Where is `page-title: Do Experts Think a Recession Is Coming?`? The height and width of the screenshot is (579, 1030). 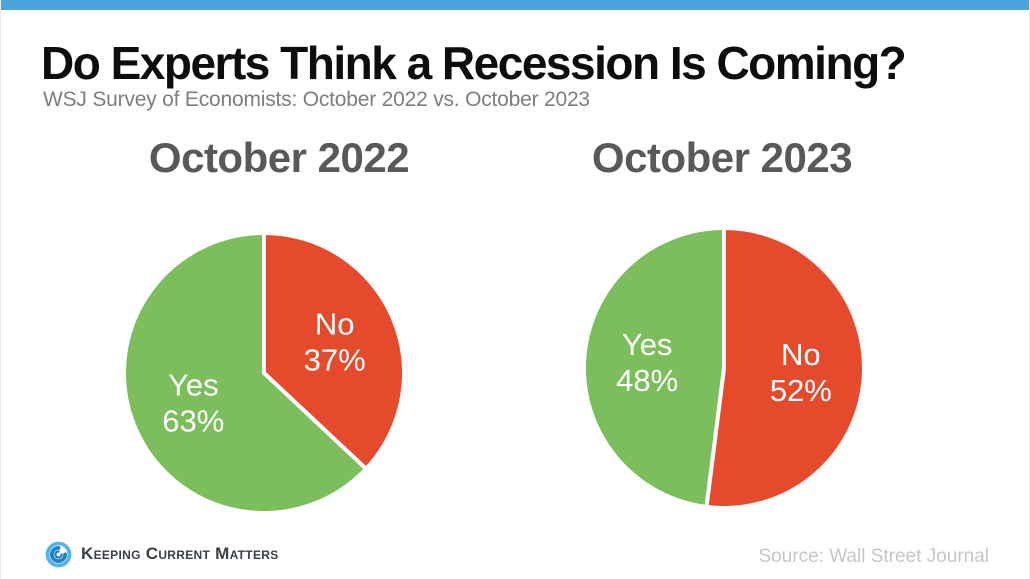 page-title: Do Experts Think a Recession Is Coming? is located at coordinates (474, 63).